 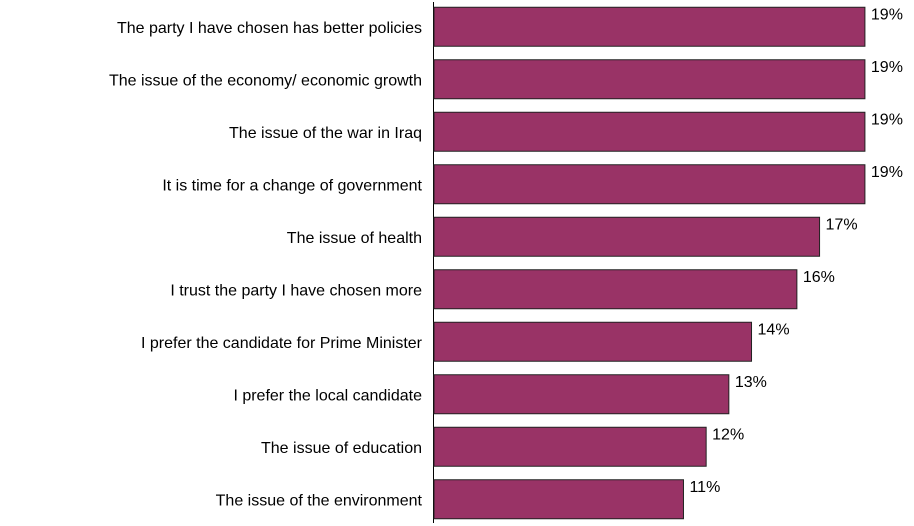 What do you see at coordinates (774, 329) in the screenshot?
I see `value-label: 14%` at bounding box center [774, 329].